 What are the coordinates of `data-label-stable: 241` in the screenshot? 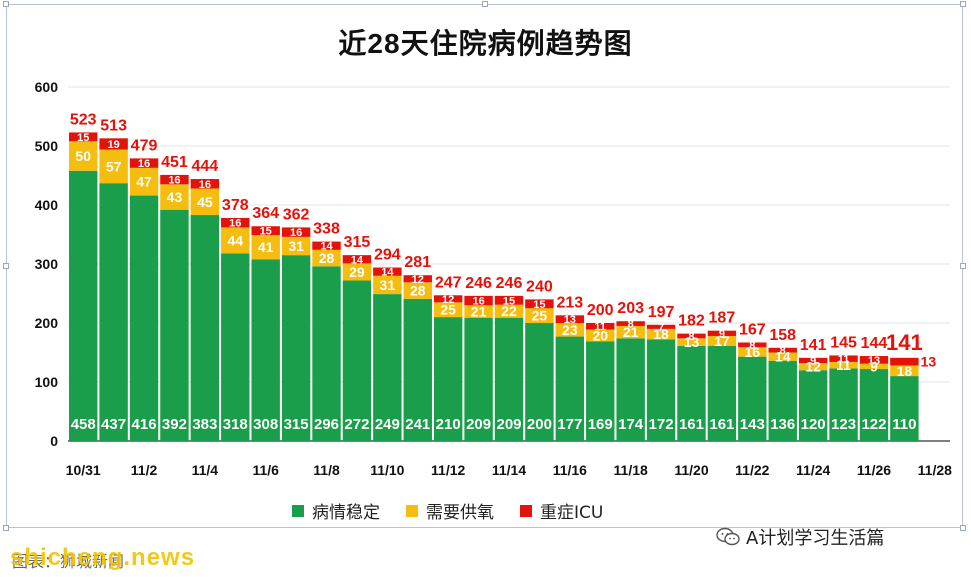 It's located at (417, 424).